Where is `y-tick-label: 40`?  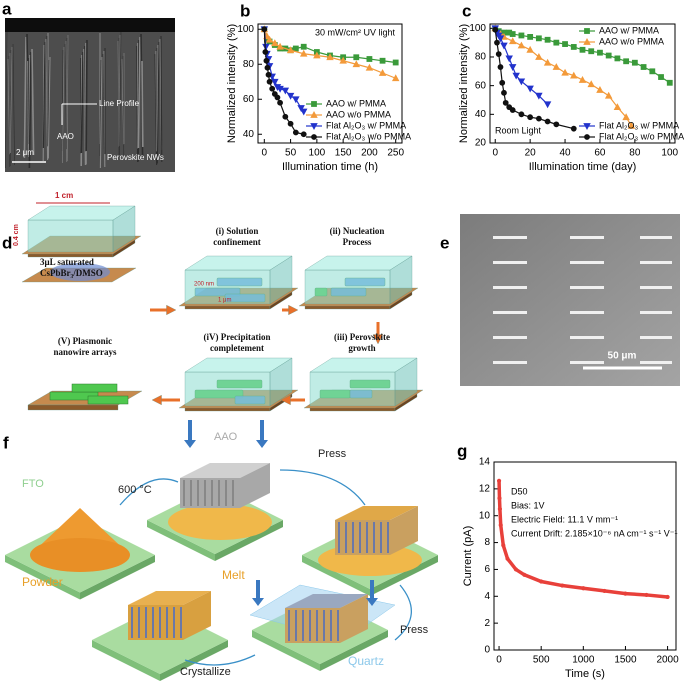 y-tick-label: 40 is located at coordinates (249, 134).